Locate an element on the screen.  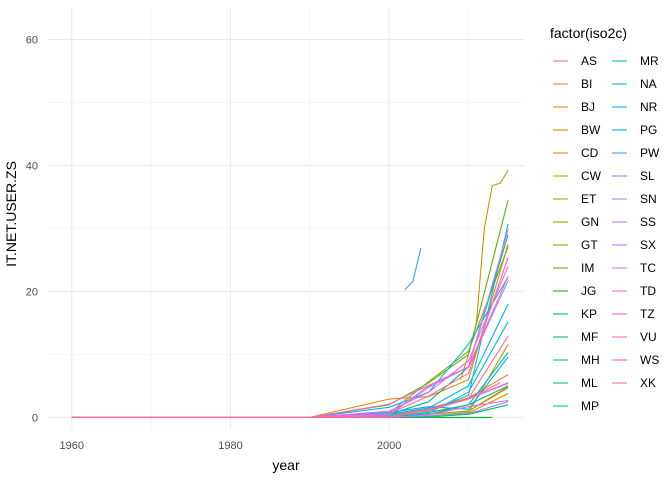
legend-label-gn: GN is located at coordinates (590, 222).